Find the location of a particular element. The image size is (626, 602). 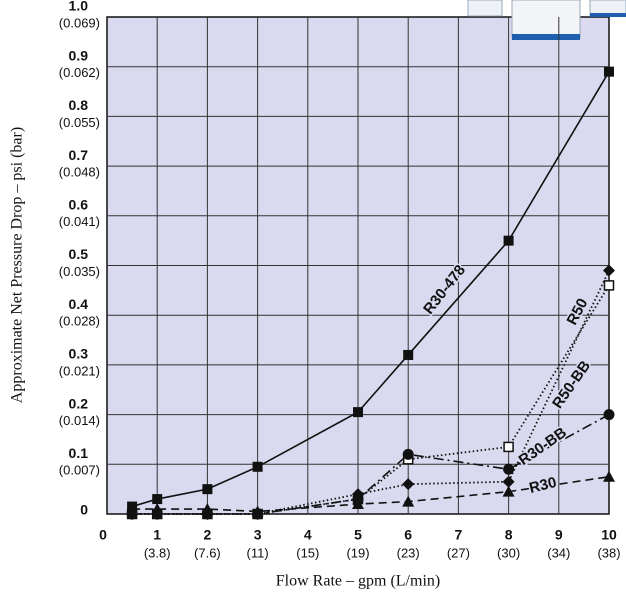

y-tick-label: 0.7 is located at coordinates (79, 155).